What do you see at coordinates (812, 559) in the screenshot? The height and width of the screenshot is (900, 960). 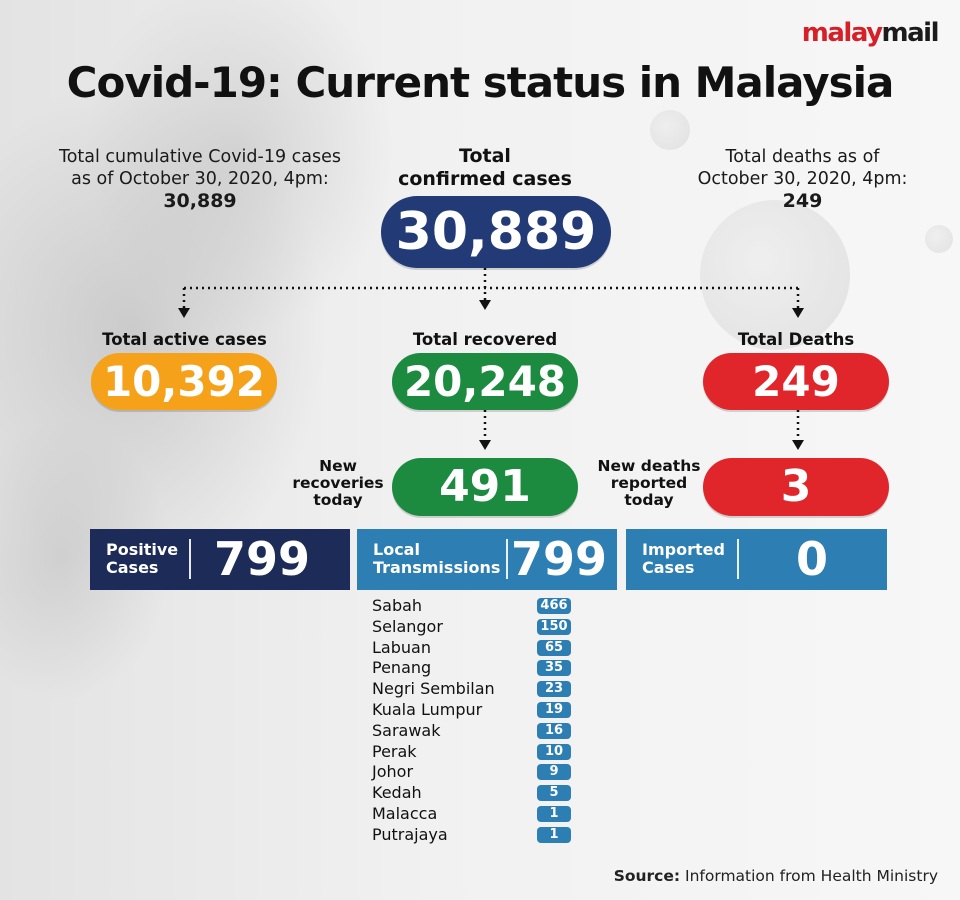 I see `imported-cases-value: 0` at bounding box center [812, 559].